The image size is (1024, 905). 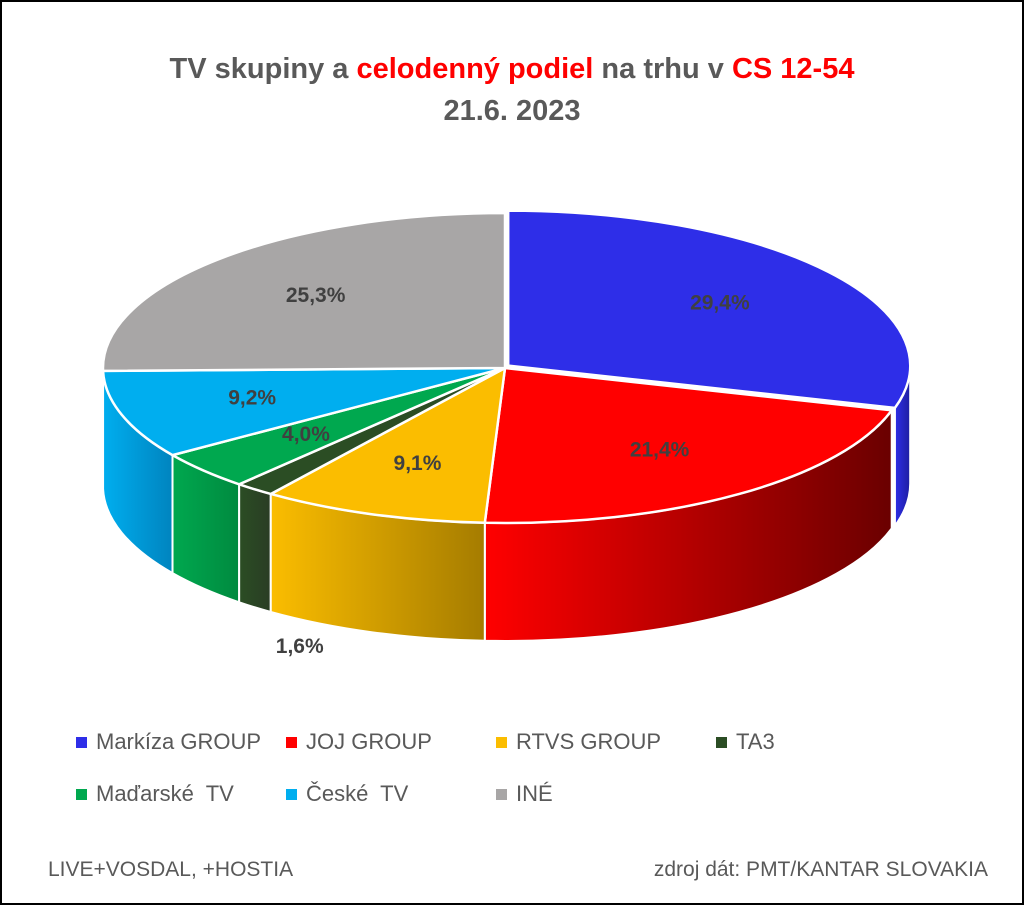 I want to click on legend-item-madarske-tv: Maďarské TV, so click(x=155, y=794).